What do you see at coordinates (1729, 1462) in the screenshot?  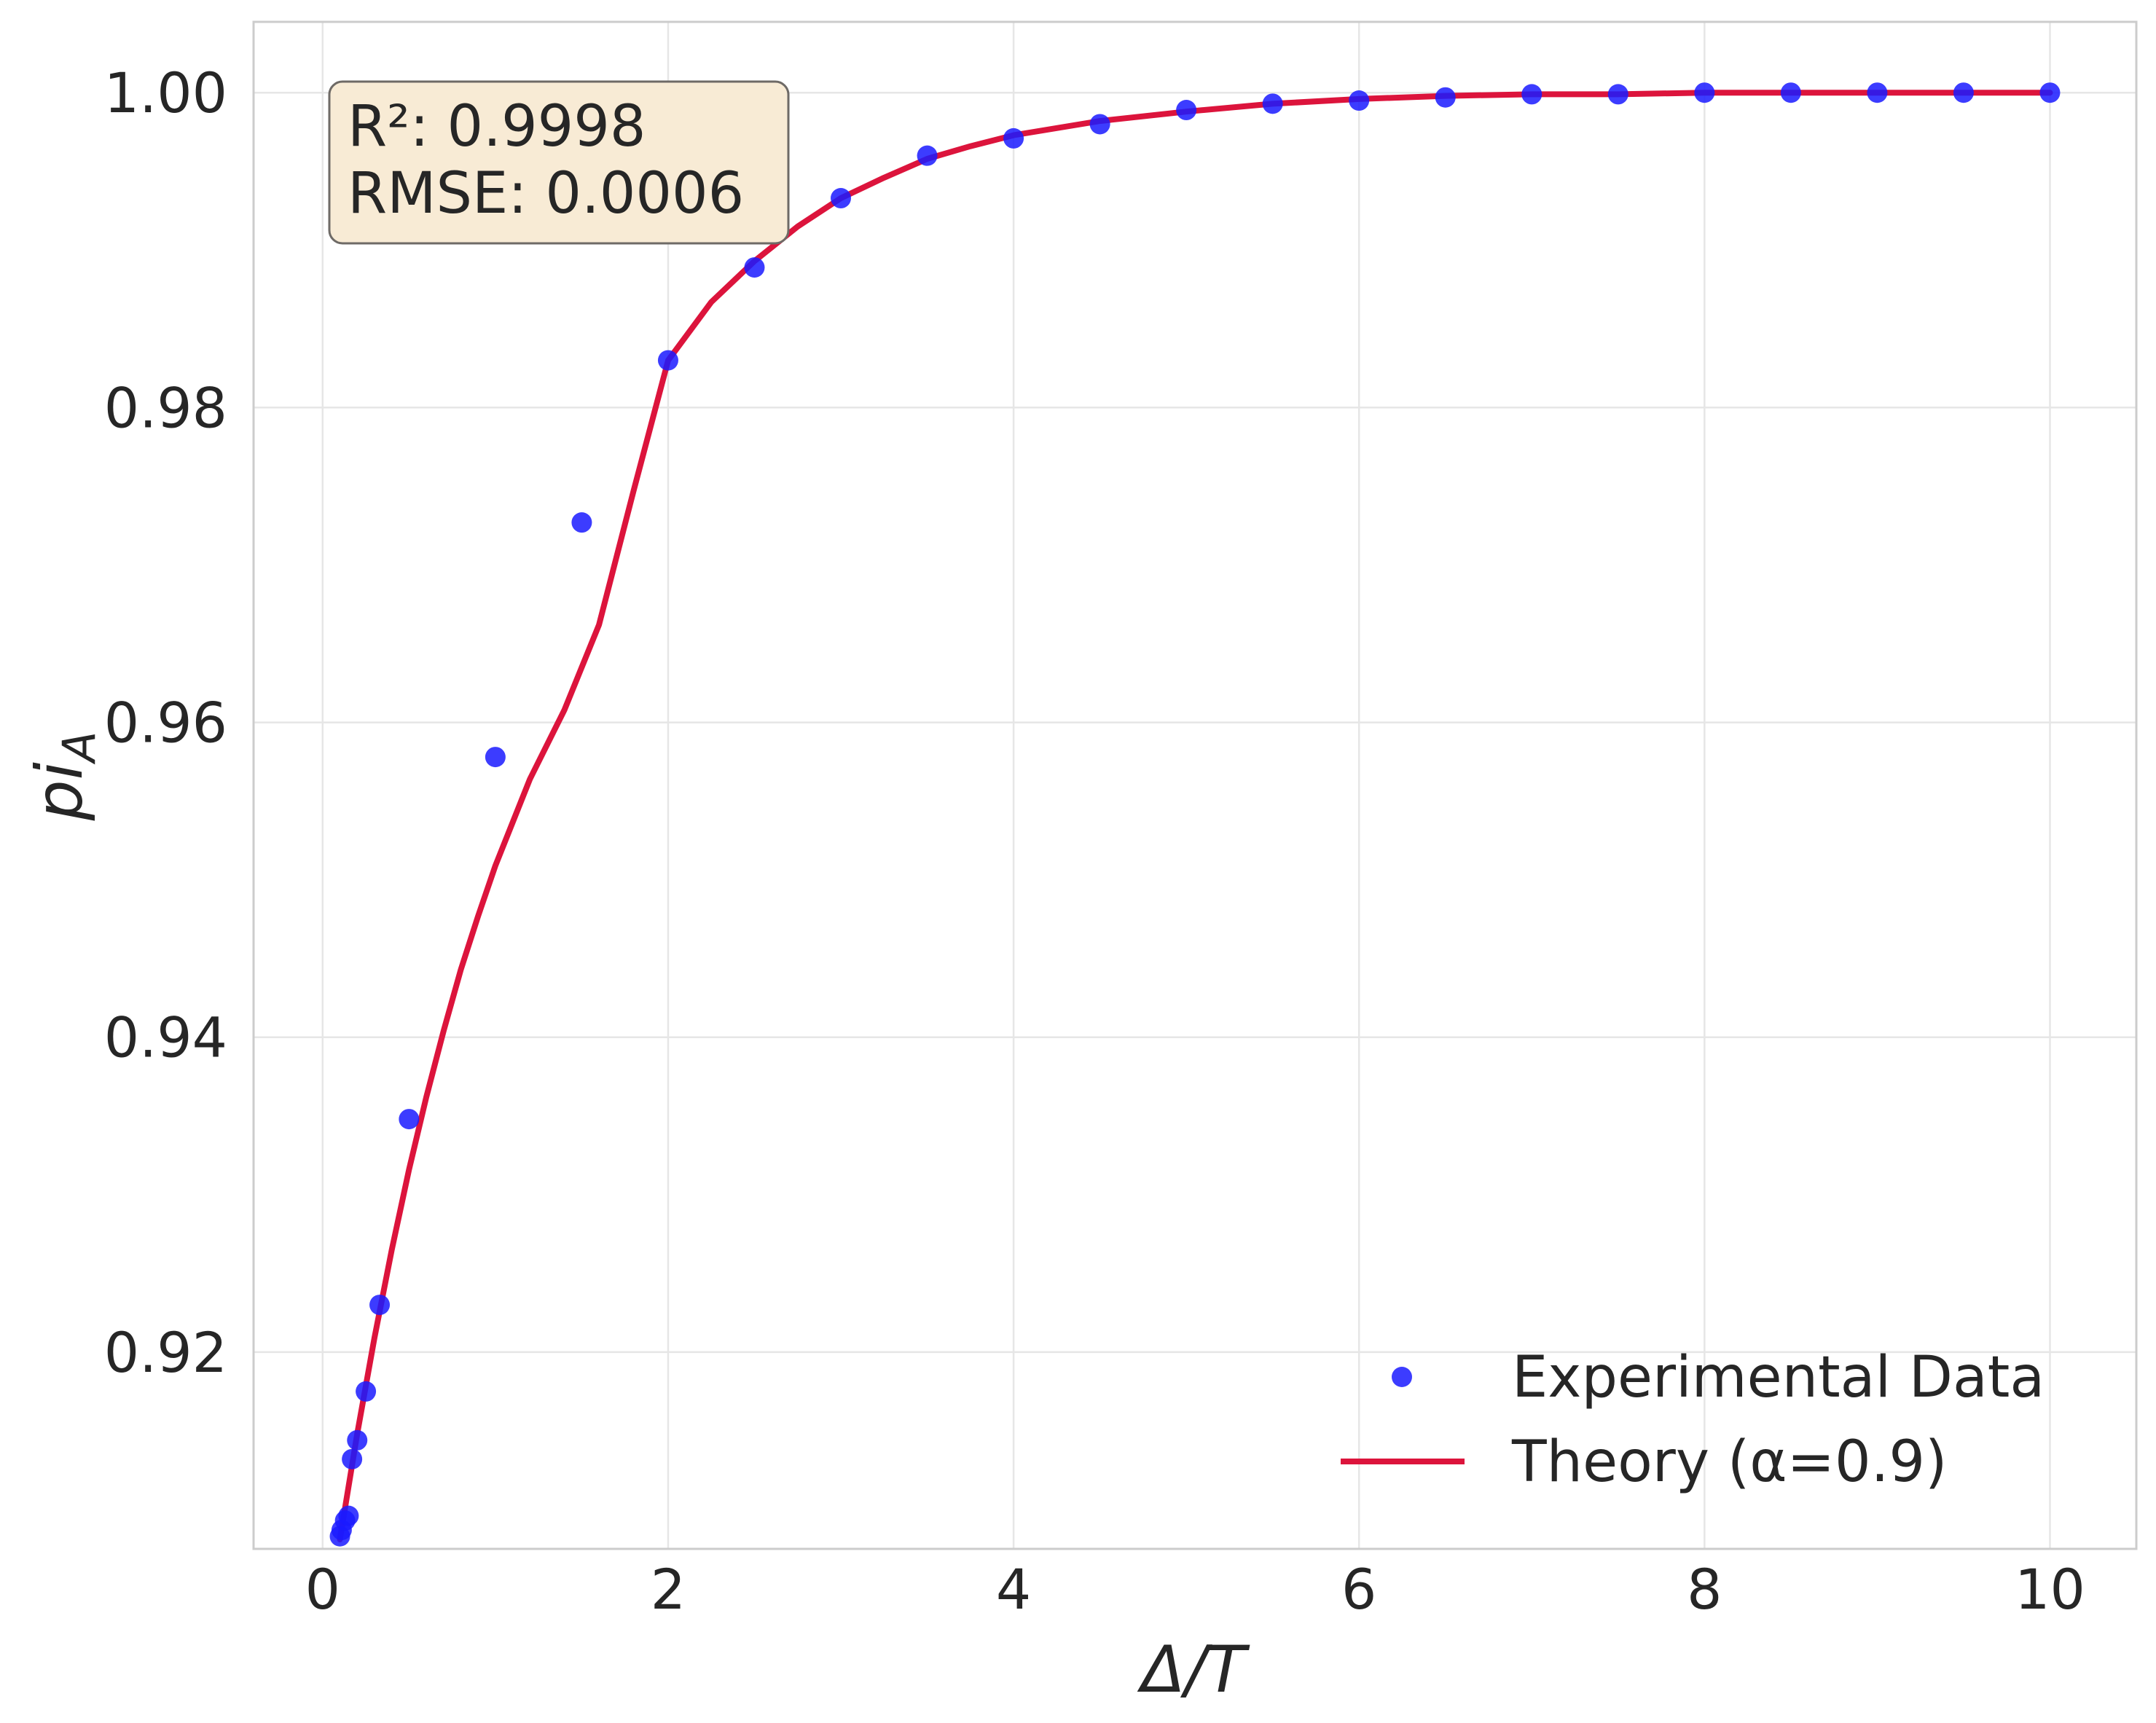 I see `legend-label-theory: Theory (α=0.9)` at bounding box center [1729, 1462].